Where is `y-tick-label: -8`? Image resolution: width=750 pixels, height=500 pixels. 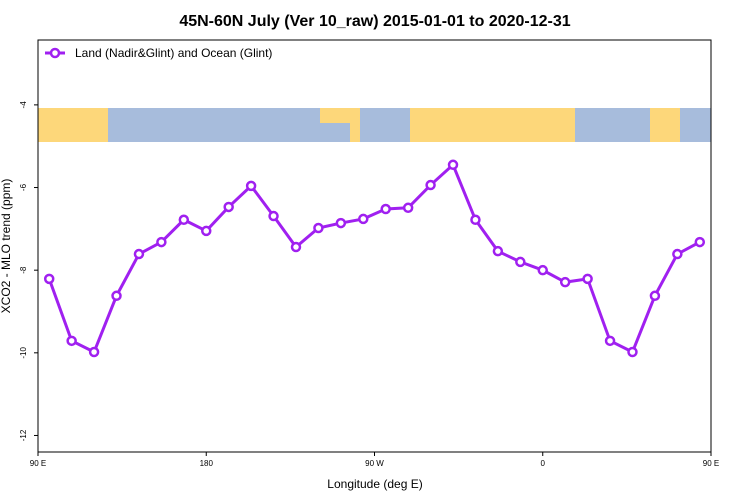 y-tick-label: -8 is located at coordinates (23, 270).